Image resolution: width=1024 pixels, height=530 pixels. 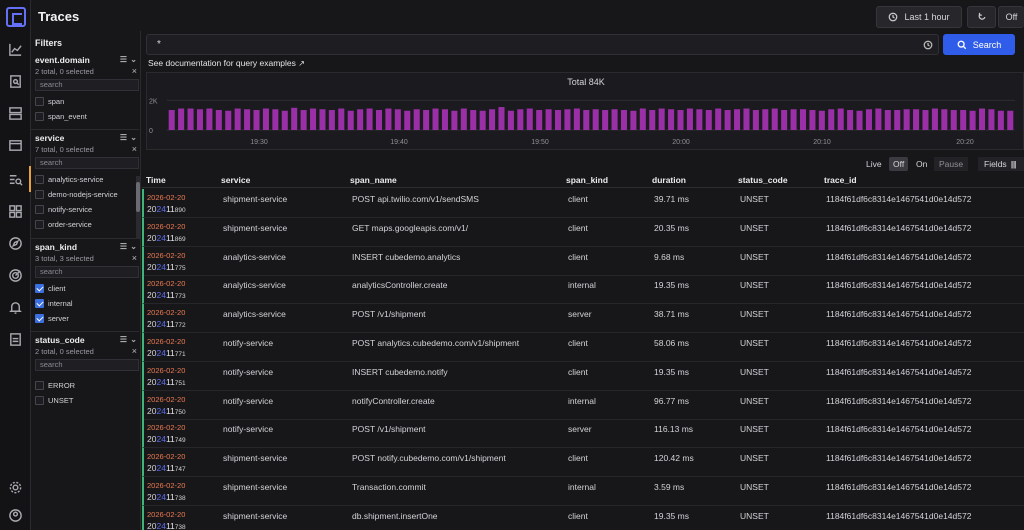 I want to click on filter-option: UNSET, so click(x=87, y=400).